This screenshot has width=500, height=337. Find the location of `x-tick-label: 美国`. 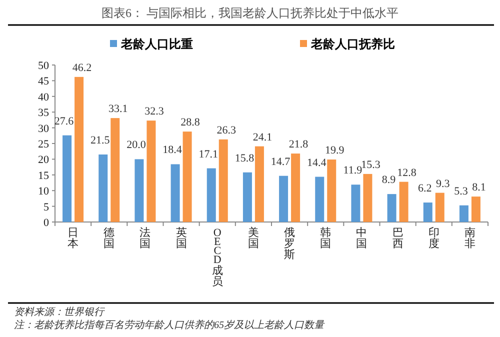

x-tick-label: 美国 is located at coordinates (253, 238).